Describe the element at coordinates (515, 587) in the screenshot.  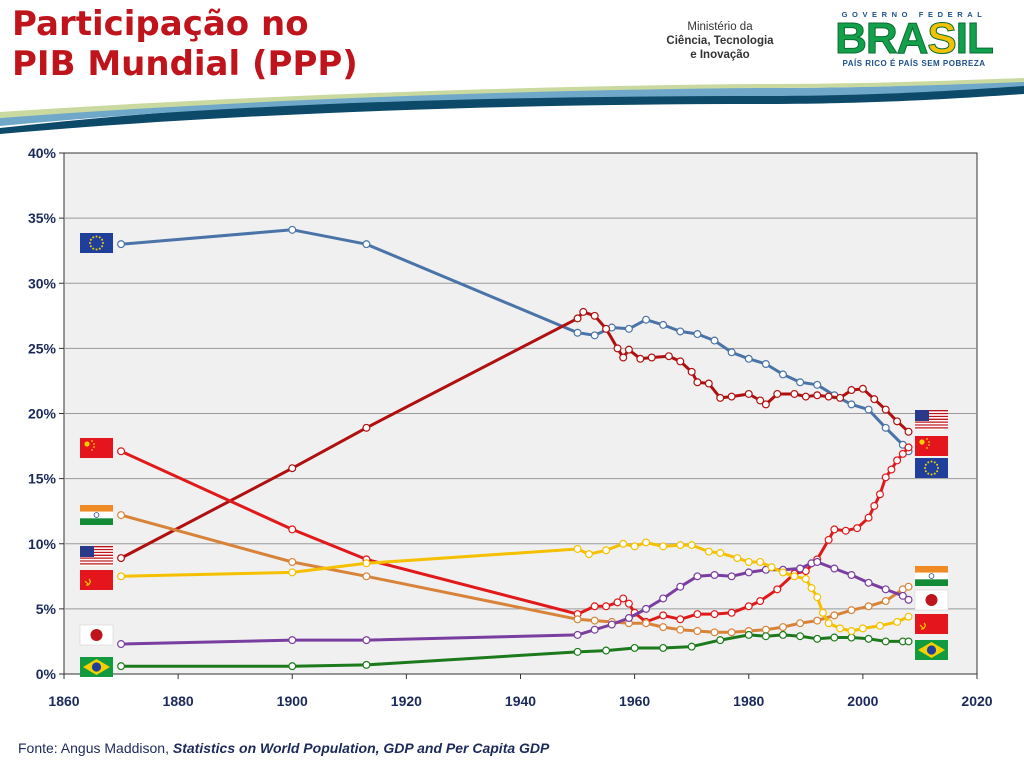
I see `series-russia` at that location.